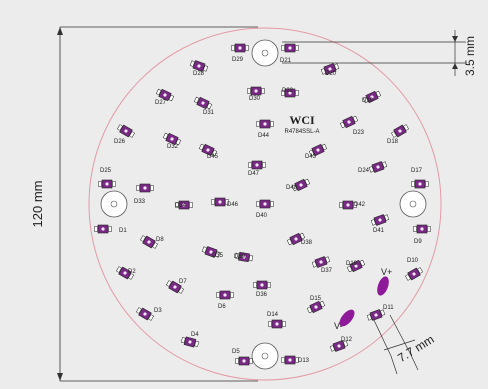 The image size is (488, 389). I want to click on led-label-d35: D35, so click(218, 256).